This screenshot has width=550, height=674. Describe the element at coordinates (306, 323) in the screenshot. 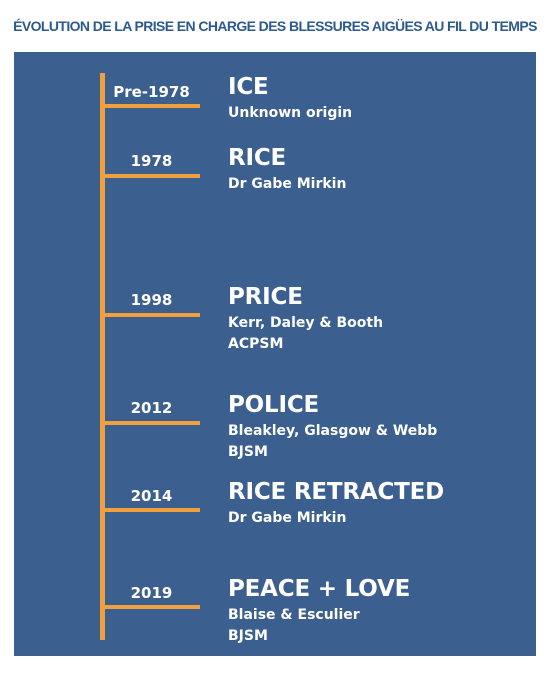

I see `entry-source: Kerr, Daley & Booth` at that location.